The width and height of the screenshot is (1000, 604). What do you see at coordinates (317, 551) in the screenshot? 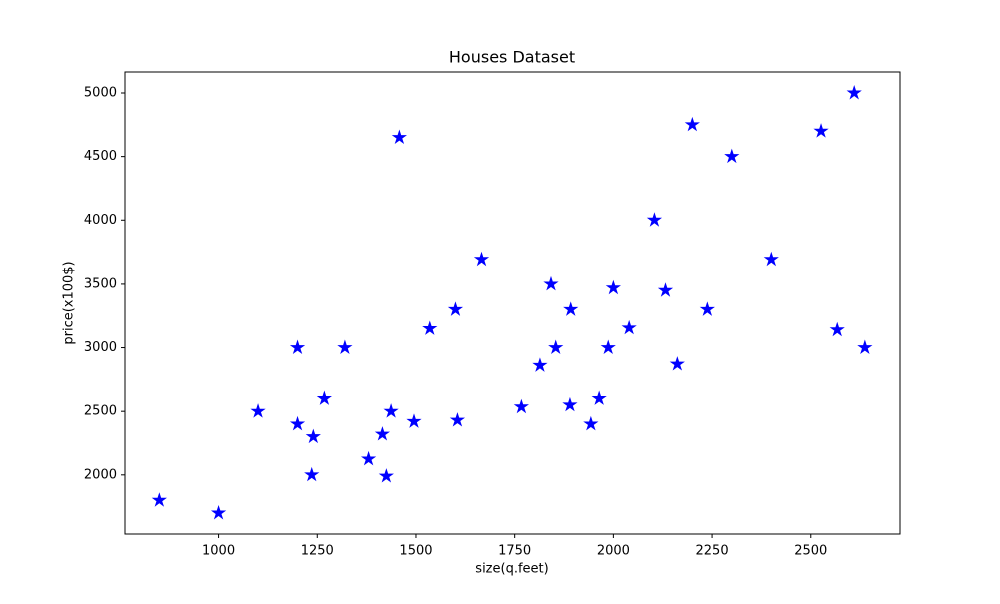
I see `x-tick-label: 1250` at bounding box center [317, 551].